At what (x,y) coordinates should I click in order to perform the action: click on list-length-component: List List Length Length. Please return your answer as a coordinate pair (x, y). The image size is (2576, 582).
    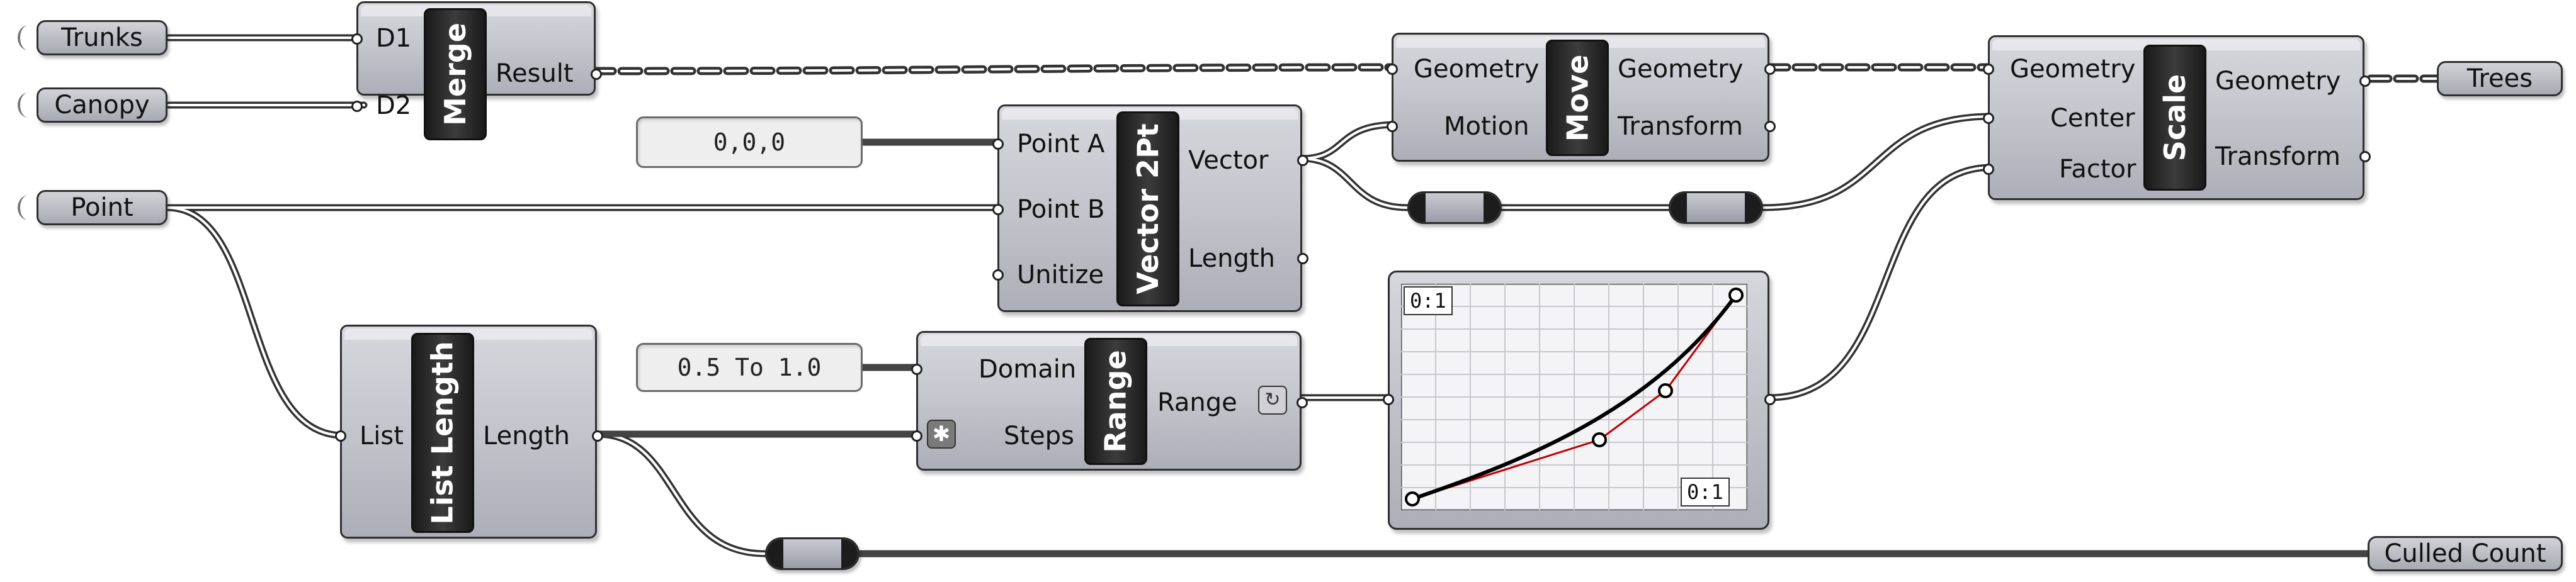
    Looking at the image, I should click on (469, 432).